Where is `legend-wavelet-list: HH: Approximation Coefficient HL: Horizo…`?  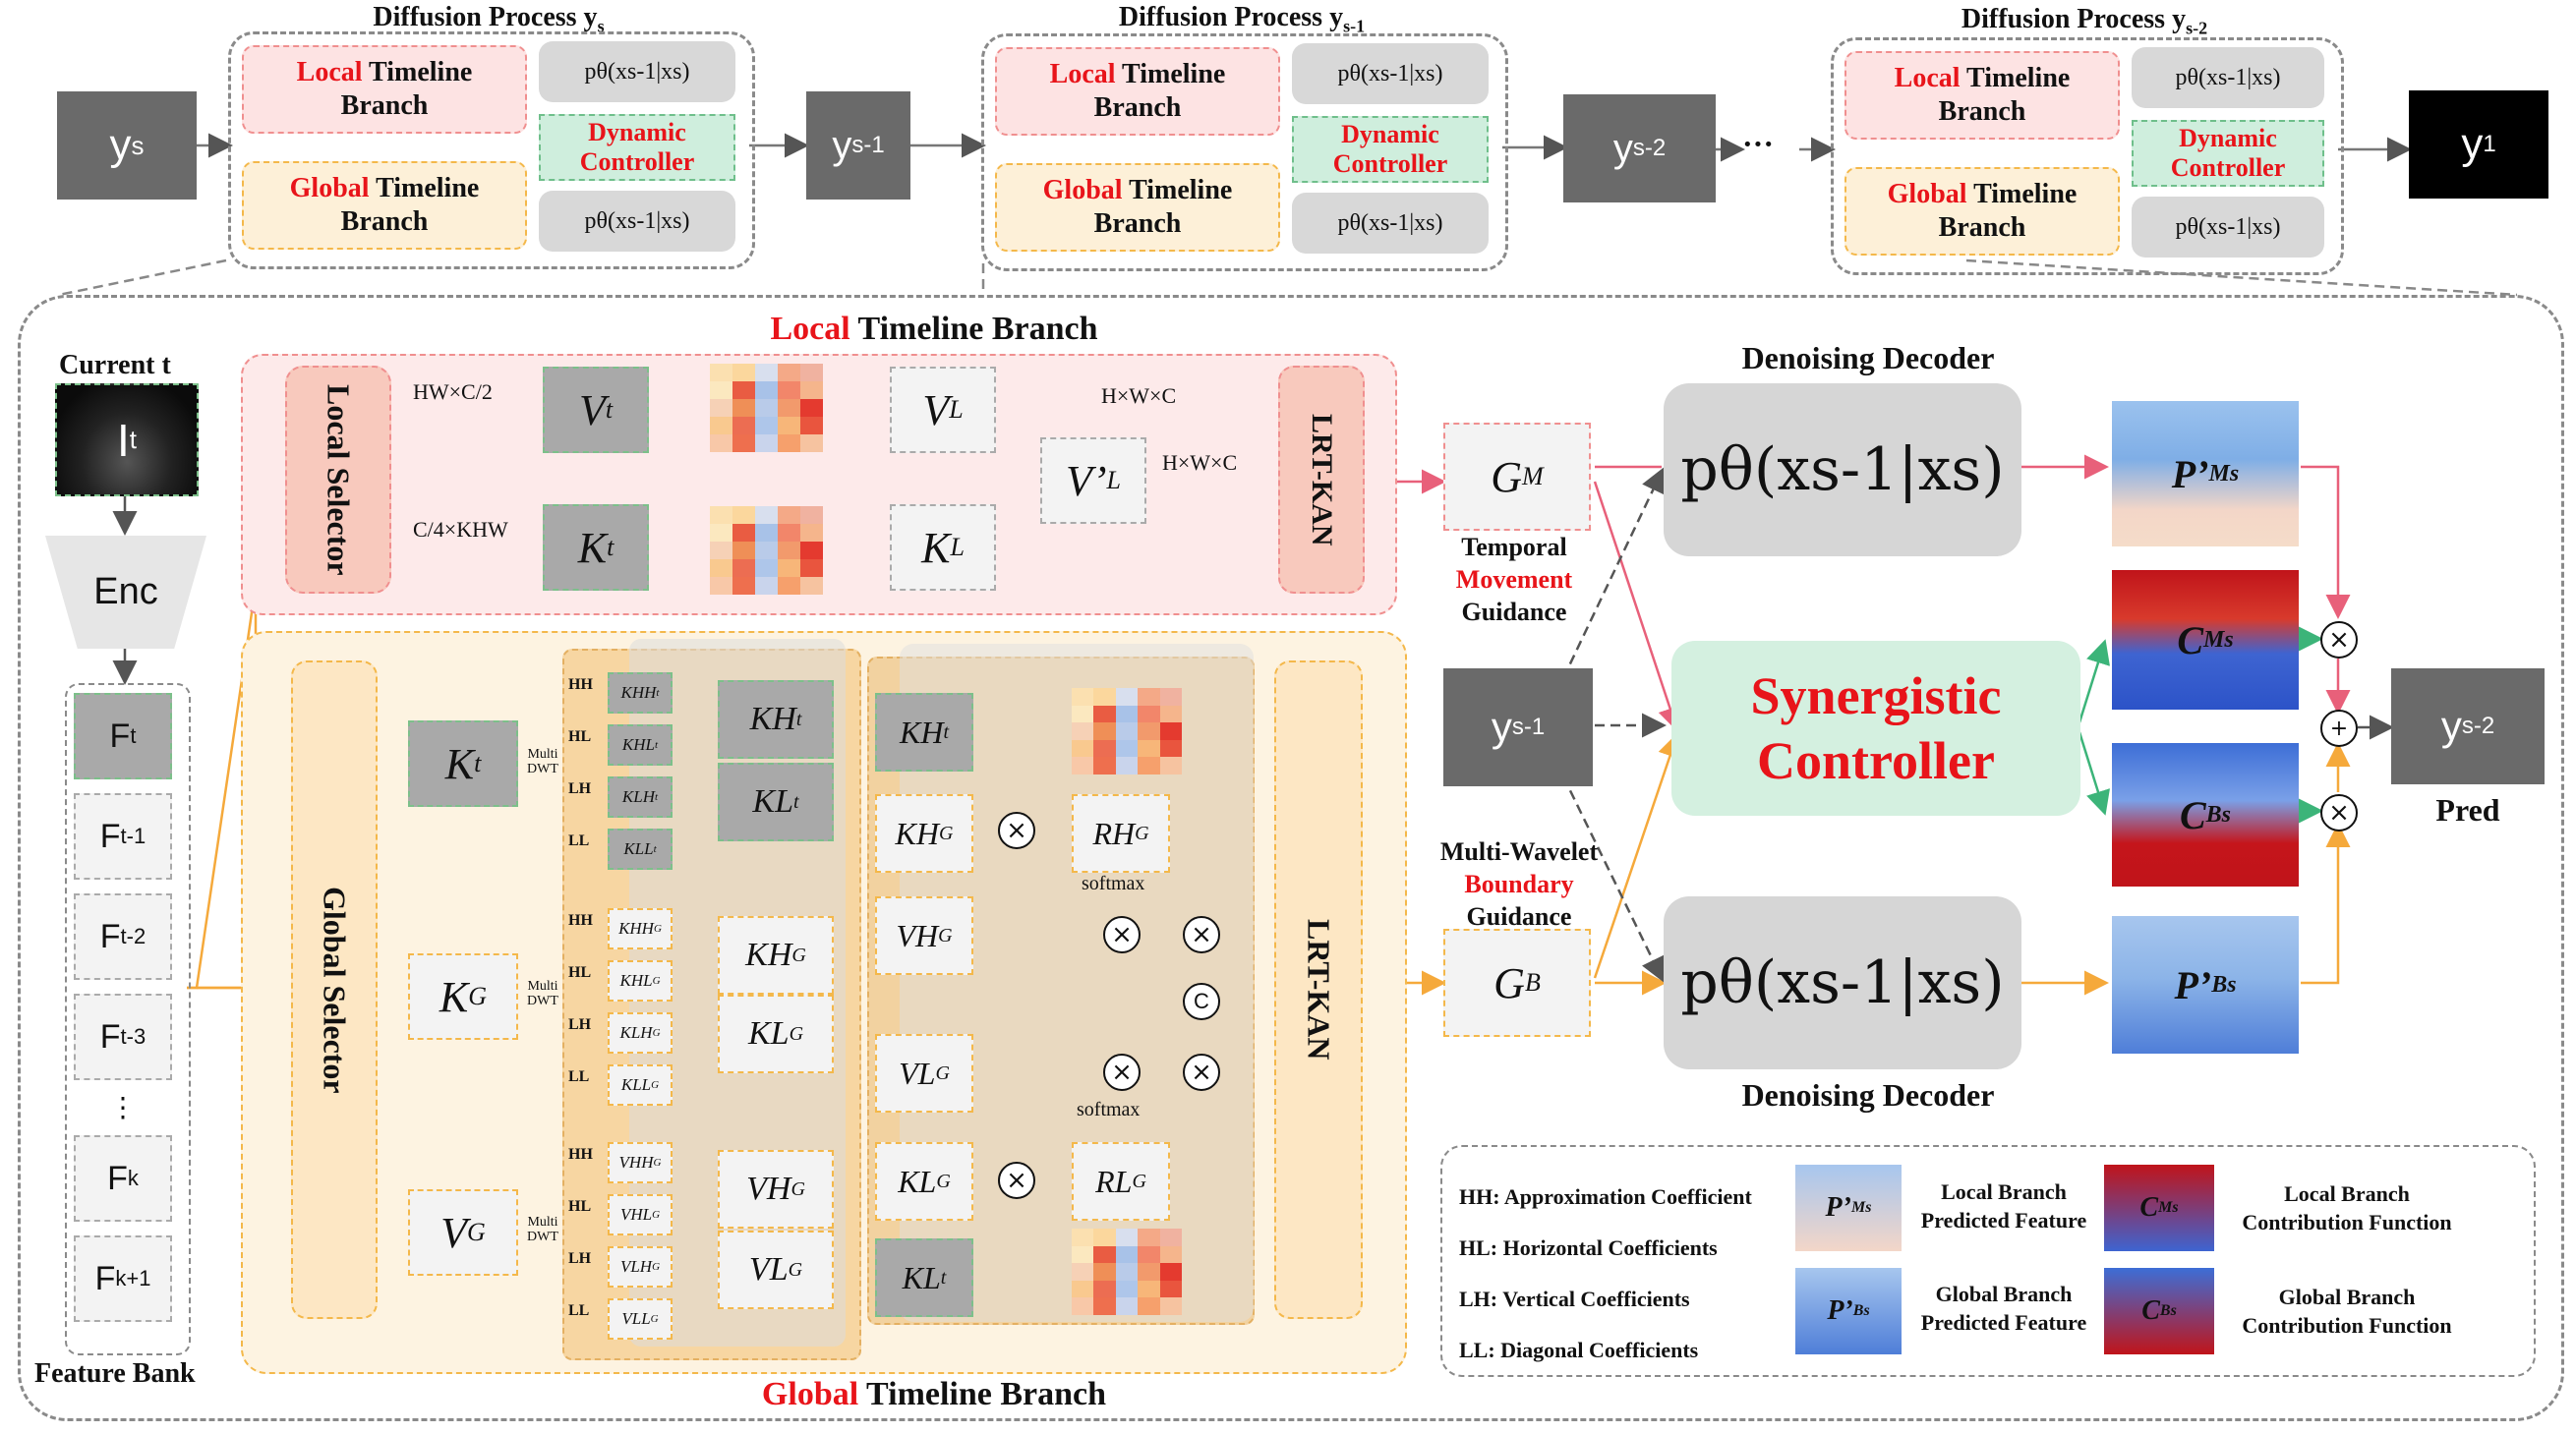
legend-wavelet-list: HH: Approximation Coefficient HL: Horizo… is located at coordinates (1605, 1274).